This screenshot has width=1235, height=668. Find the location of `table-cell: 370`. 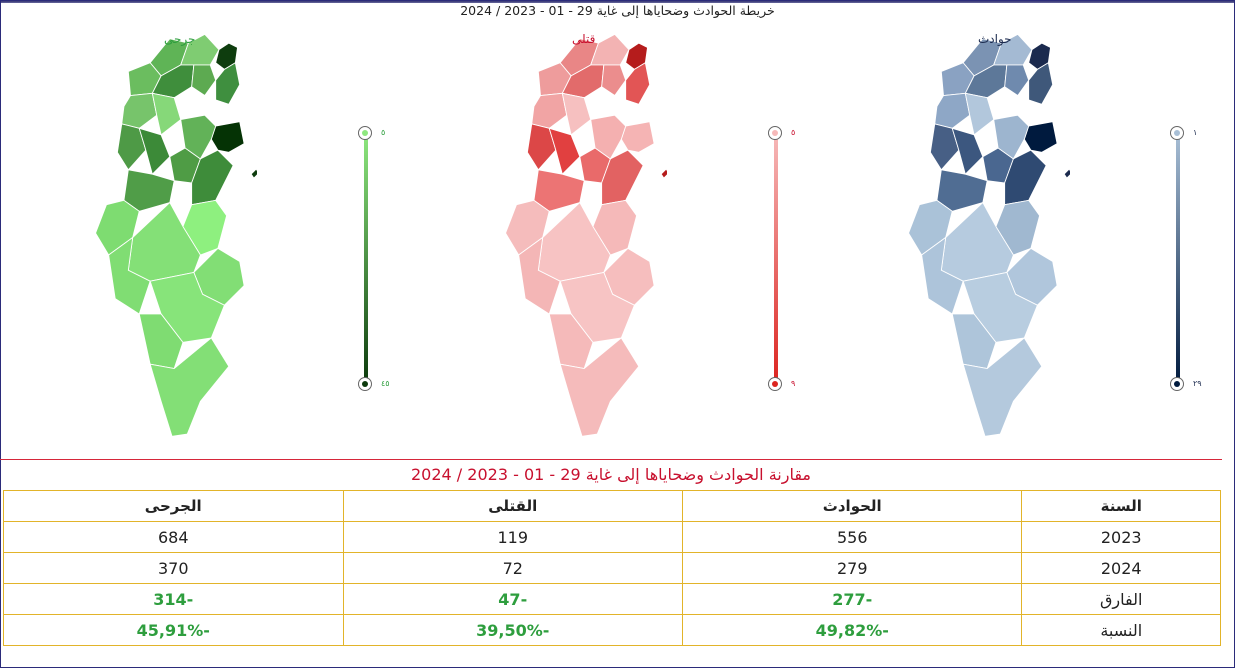

table-cell: 370 is located at coordinates (173, 568).